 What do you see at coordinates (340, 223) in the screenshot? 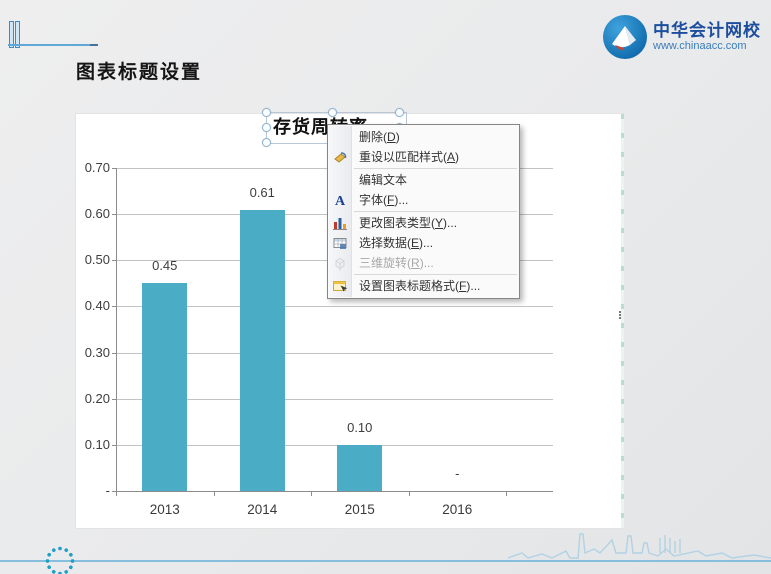
I see `chart-type-icon` at bounding box center [340, 223].